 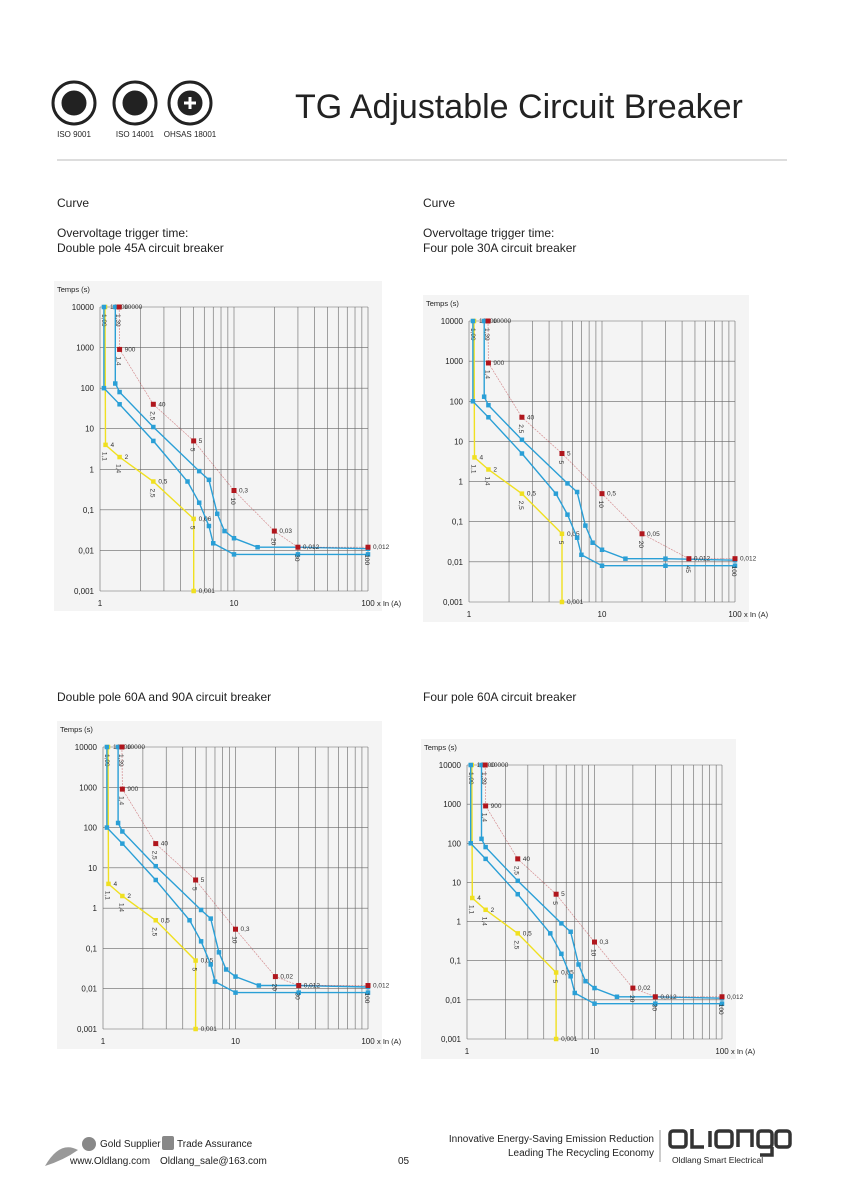 I want to click on section-subheading: Overvoltage trigger time:, so click(x=488, y=233).